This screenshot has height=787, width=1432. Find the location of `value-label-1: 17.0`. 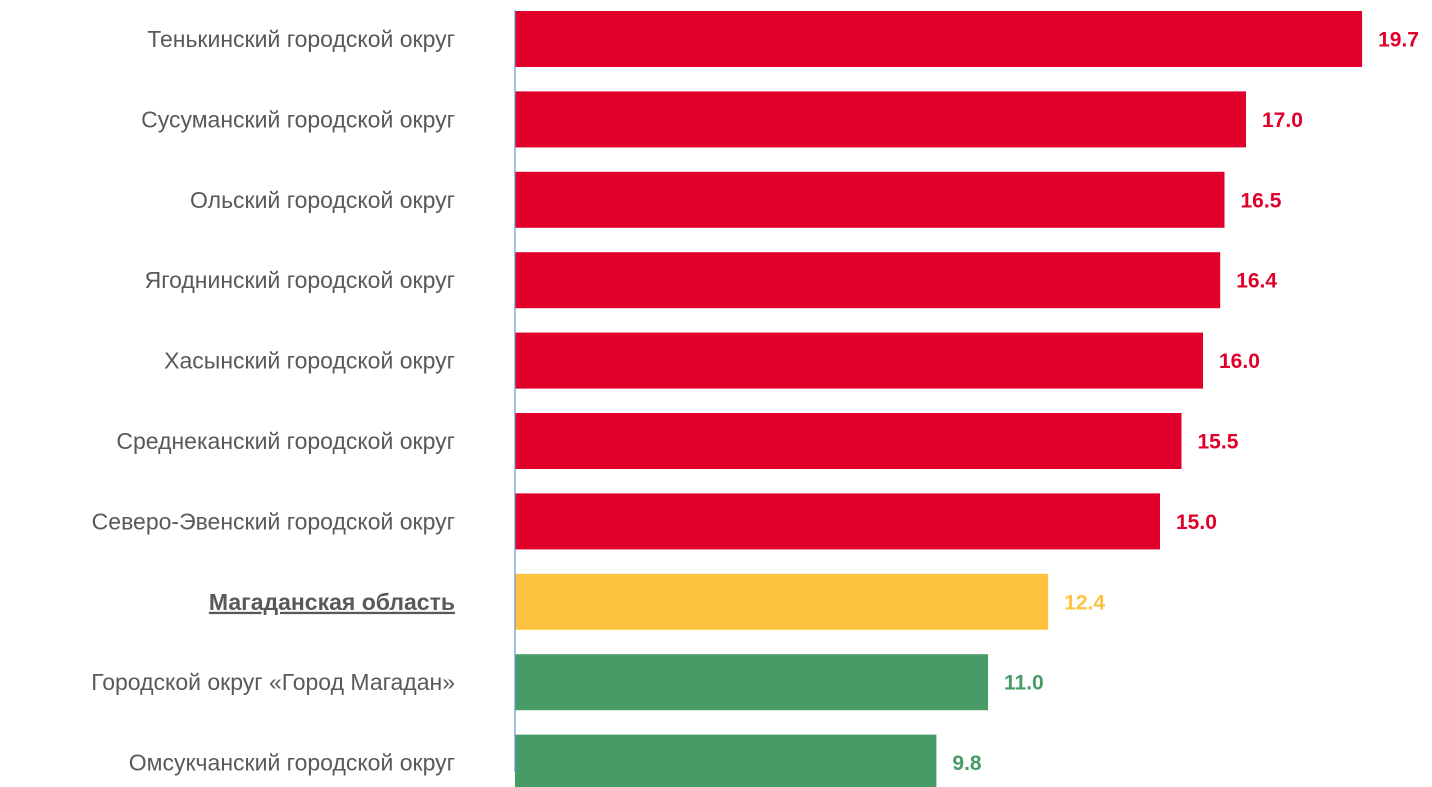

value-label-1: 17.0 is located at coordinates (1282, 120).